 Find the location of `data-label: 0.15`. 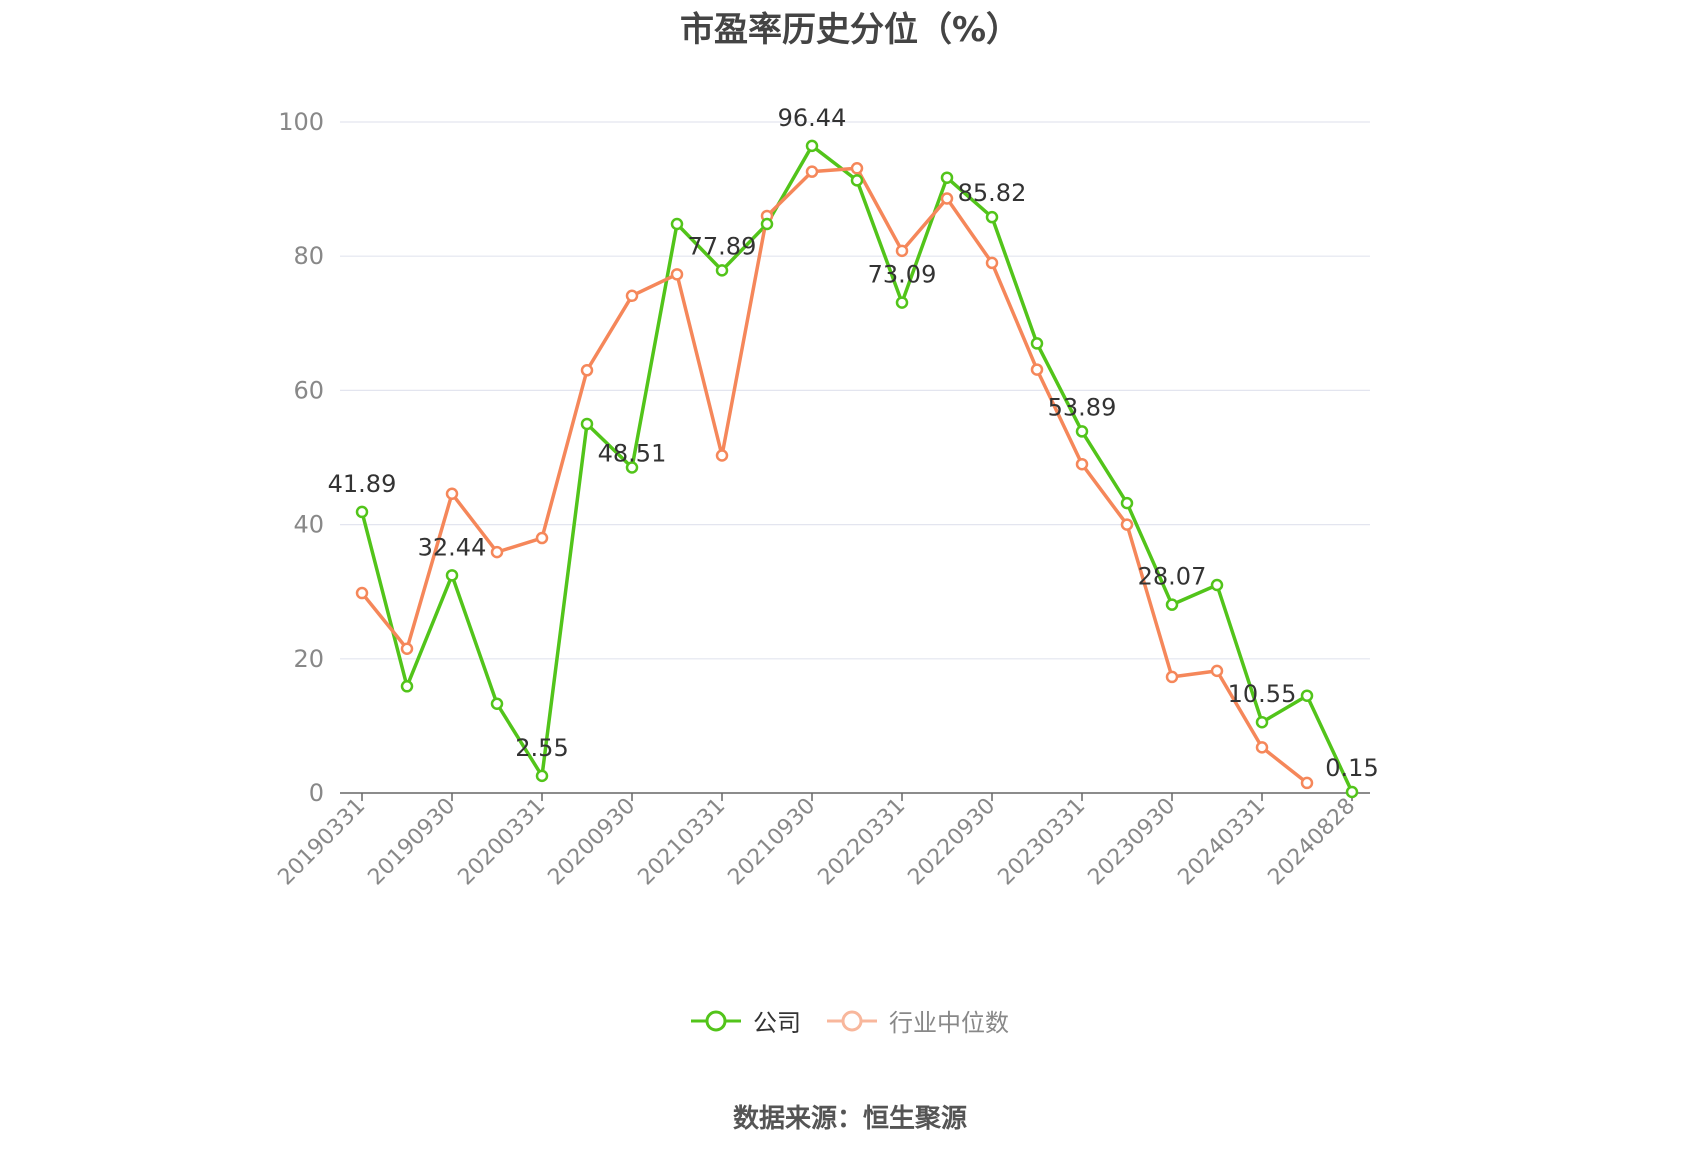

data-label: 0.15 is located at coordinates (1351, 768).